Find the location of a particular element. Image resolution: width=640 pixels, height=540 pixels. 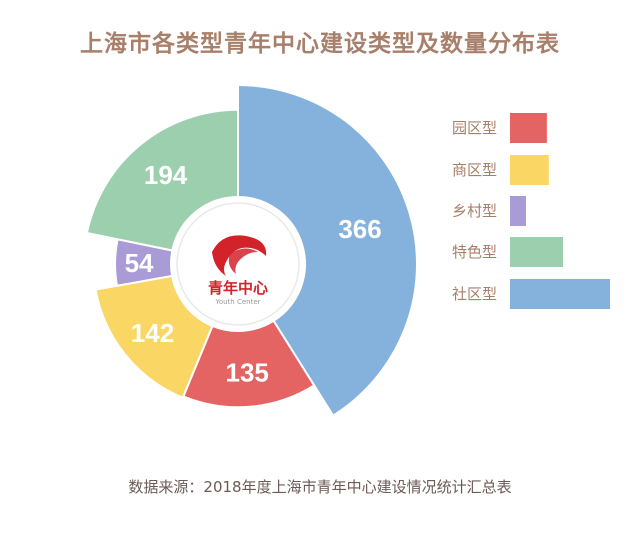

legend-bar-shangqu is located at coordinates (529, 170).